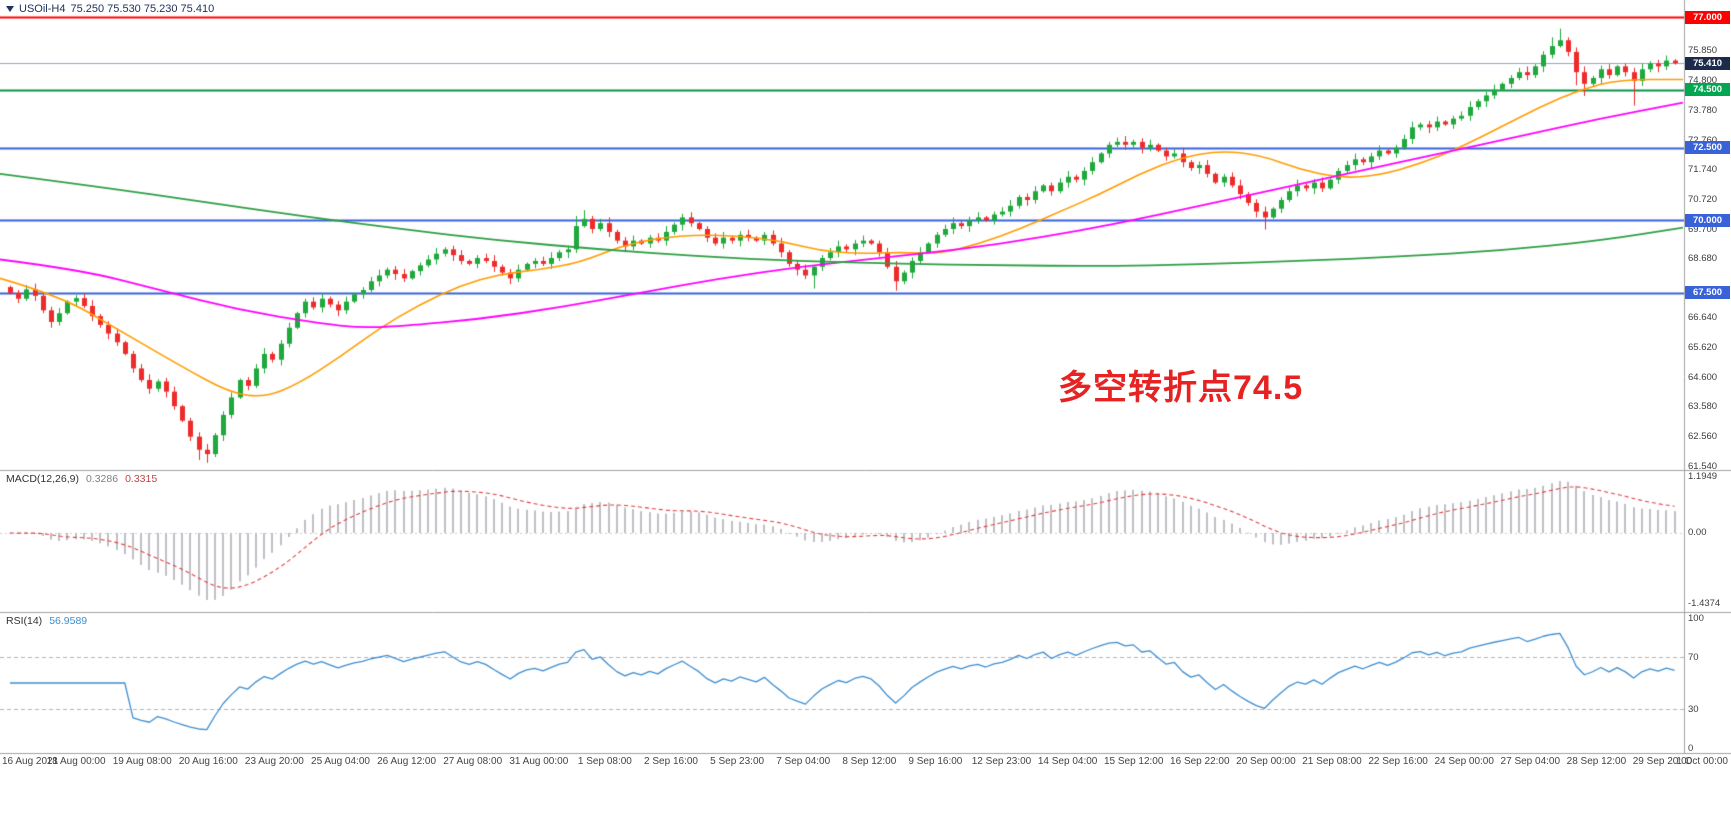  I want to click on rsi-value: 56.9589, so click(68, 621).